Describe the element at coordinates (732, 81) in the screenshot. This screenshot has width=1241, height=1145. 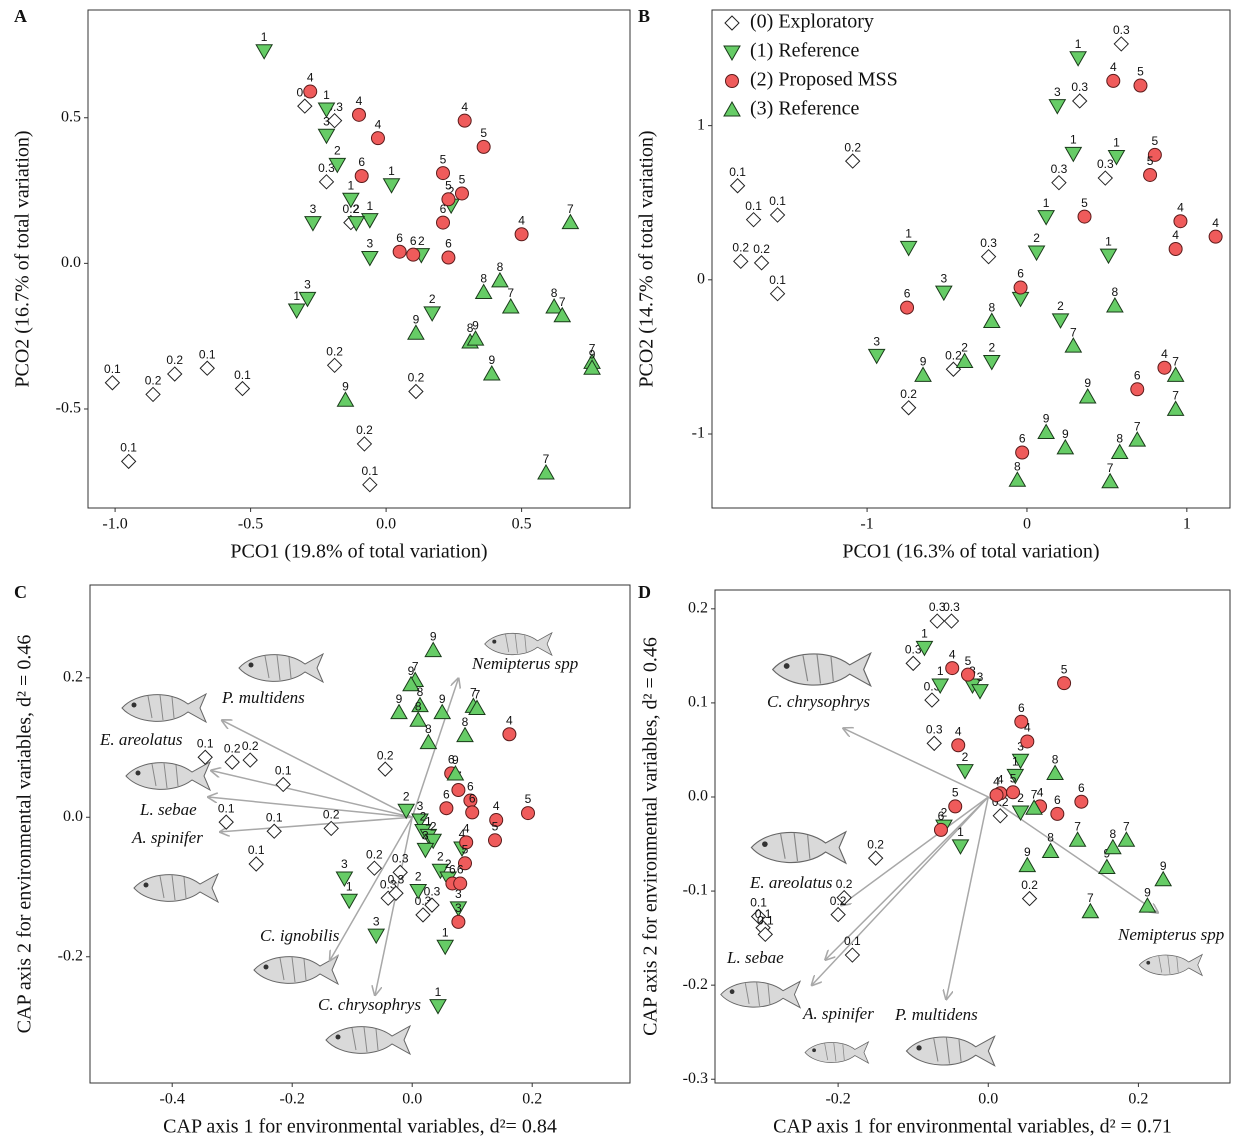
I see `legend-marker` at that location.